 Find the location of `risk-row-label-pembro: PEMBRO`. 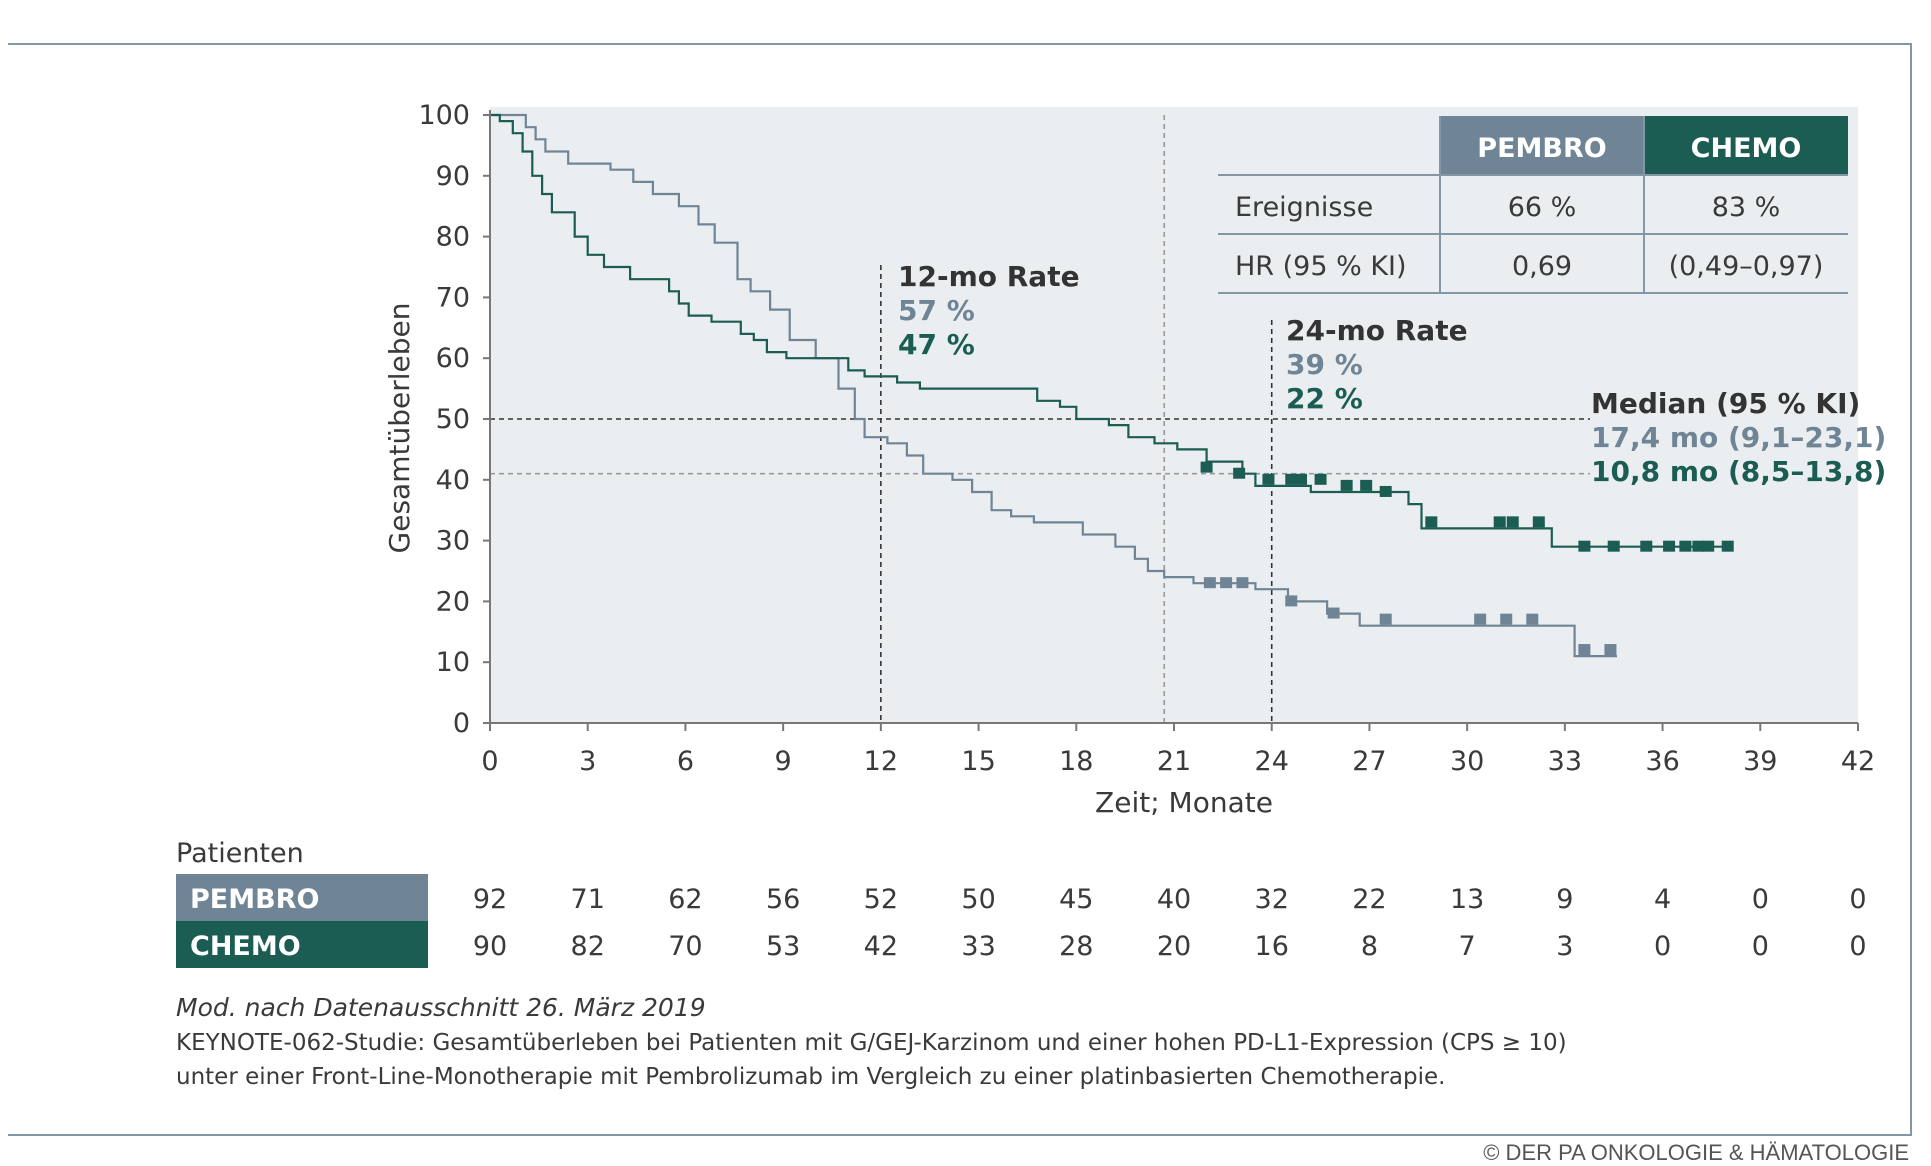

risk-row-label-pembro: PEMBRO is located at coordinates (254, 899).